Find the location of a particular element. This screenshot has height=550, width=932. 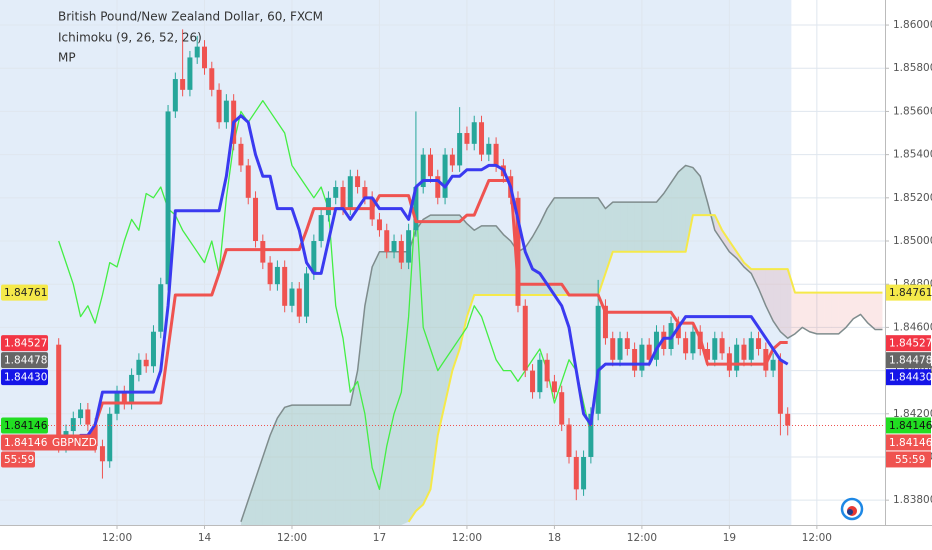

x-tick-label: 19 is located at coordinates (729, 538).